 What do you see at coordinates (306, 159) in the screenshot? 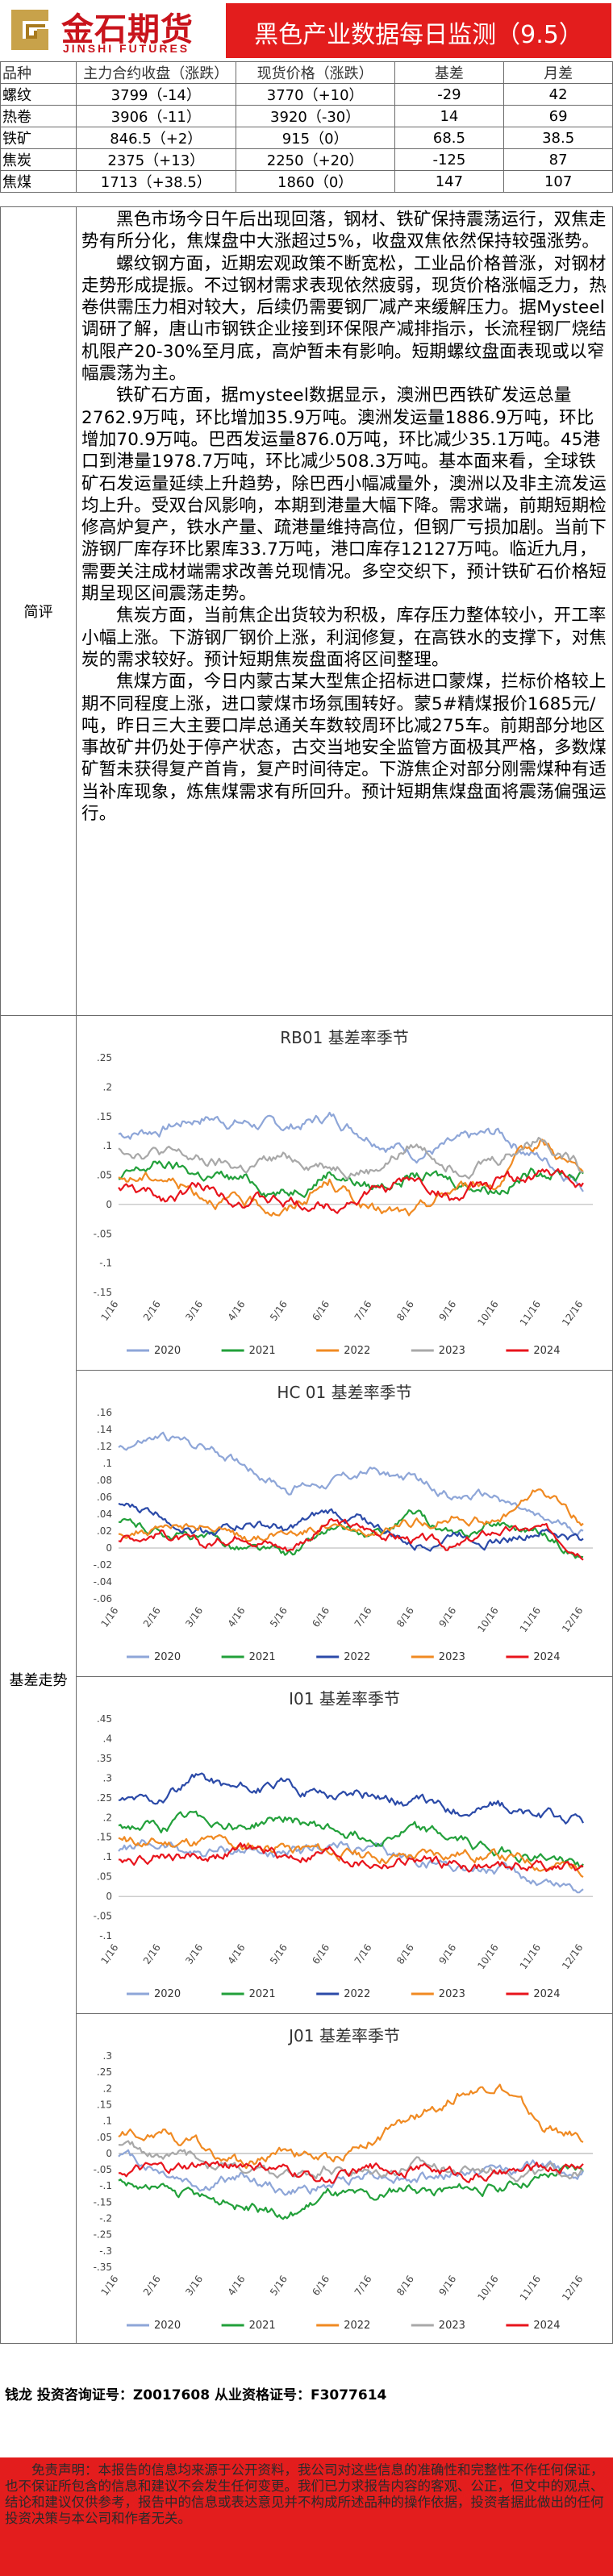
I see `table-row: 焦炭 2375（+13） 2250（+20） -125 87` at bounding box center [306, 159].